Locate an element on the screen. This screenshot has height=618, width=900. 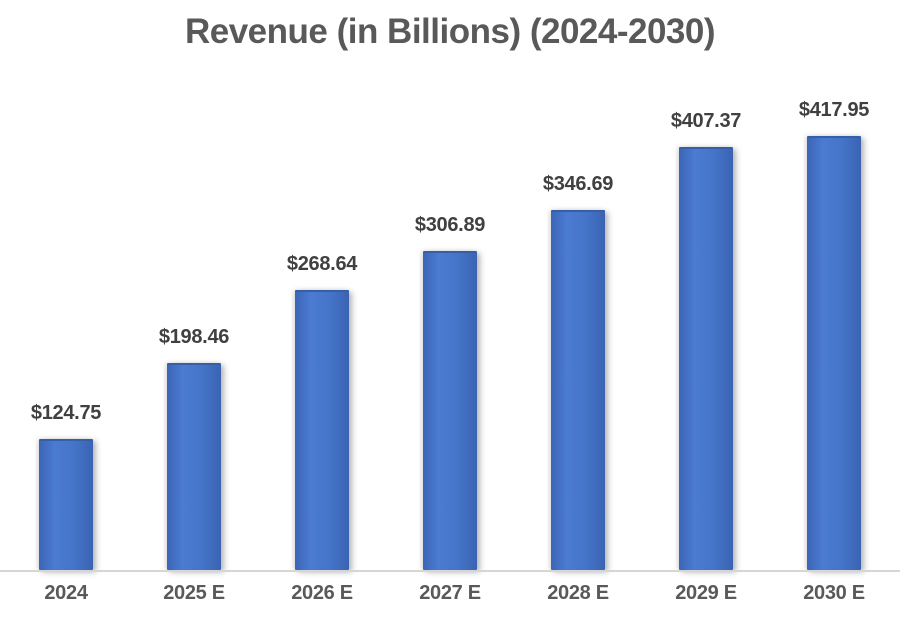
bar-column: $407.37 is located at coordinates (706, 285).